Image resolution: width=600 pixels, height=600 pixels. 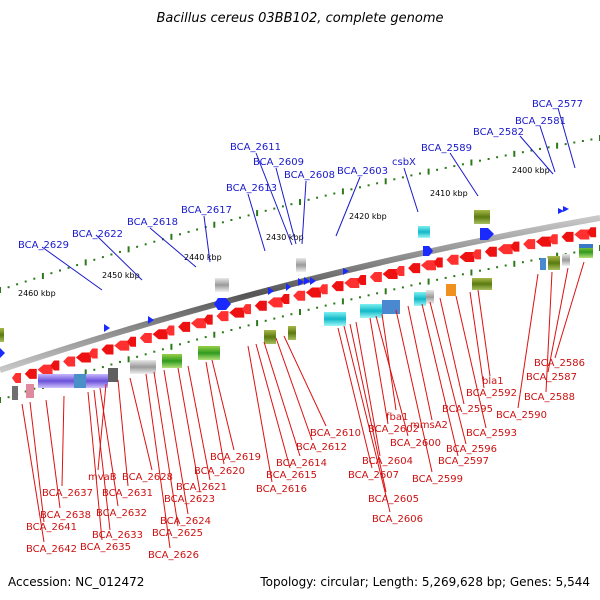 I want to click on gene-label: BCA_2622, so click(x=97, y=234).